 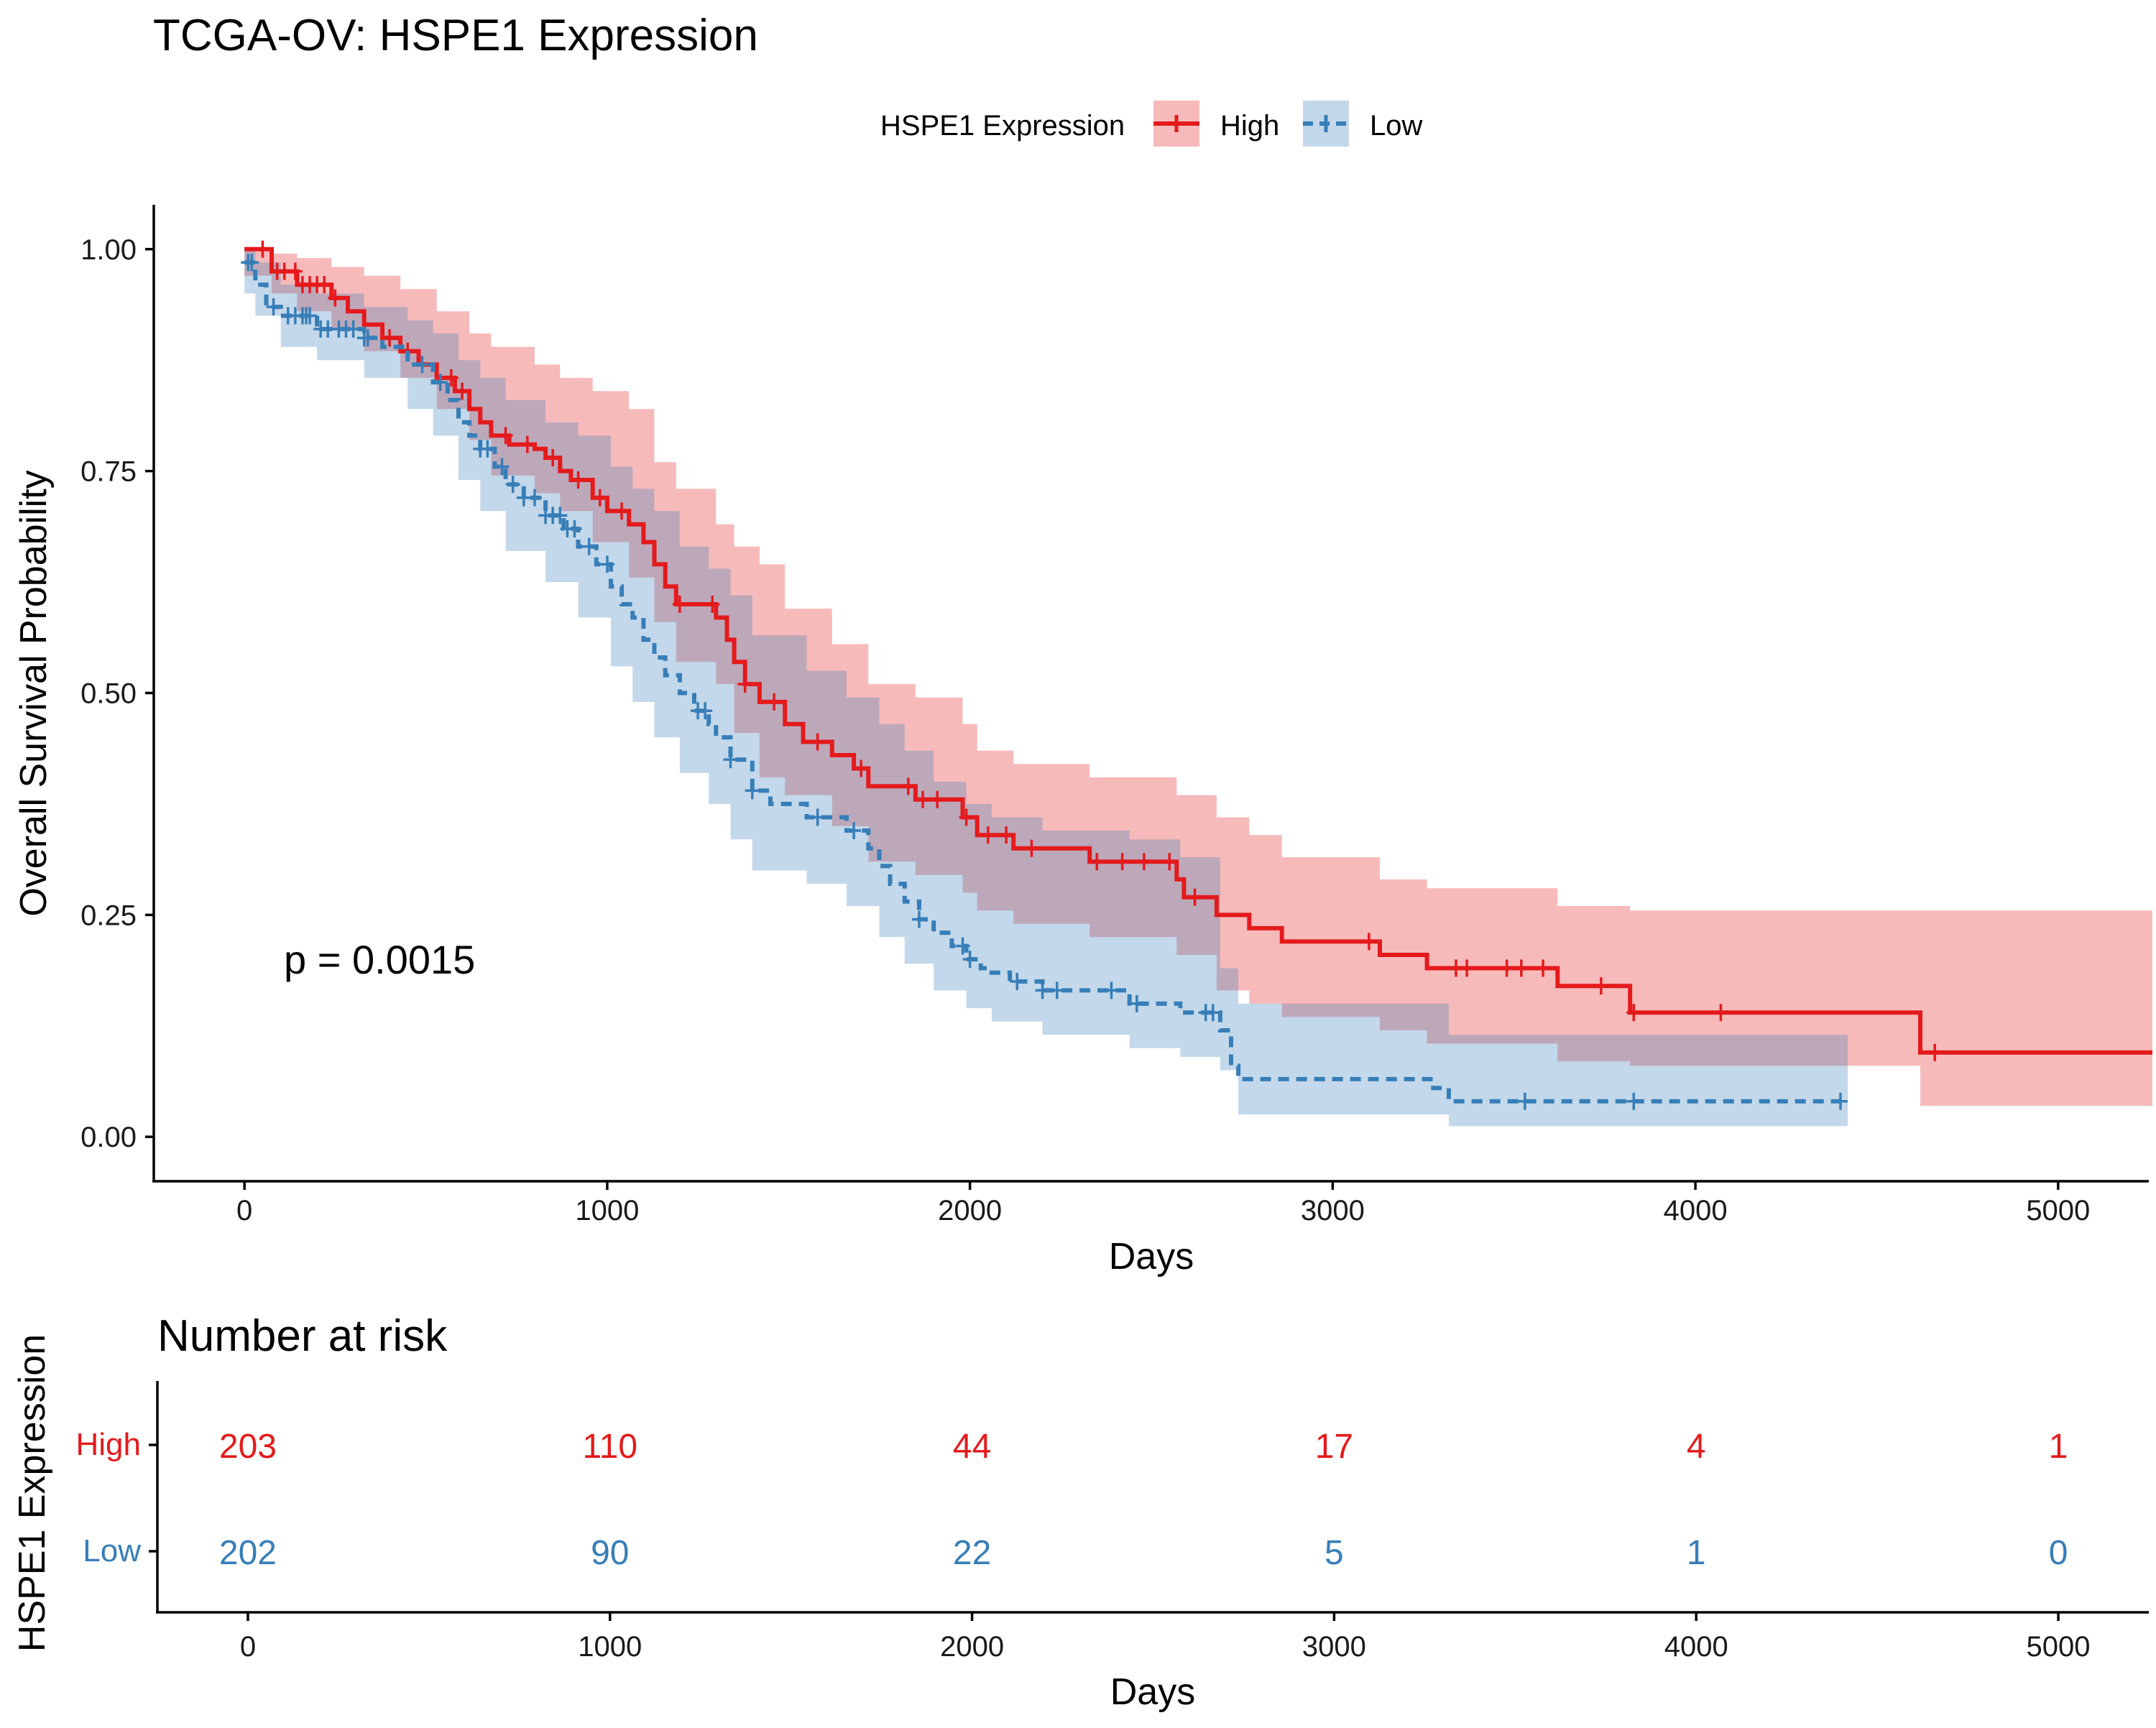 What do you see at coordinates (248, 1647) in the screenshot?
I see `risk-x-tick-label: 0` at bounding box center [248, 1647].